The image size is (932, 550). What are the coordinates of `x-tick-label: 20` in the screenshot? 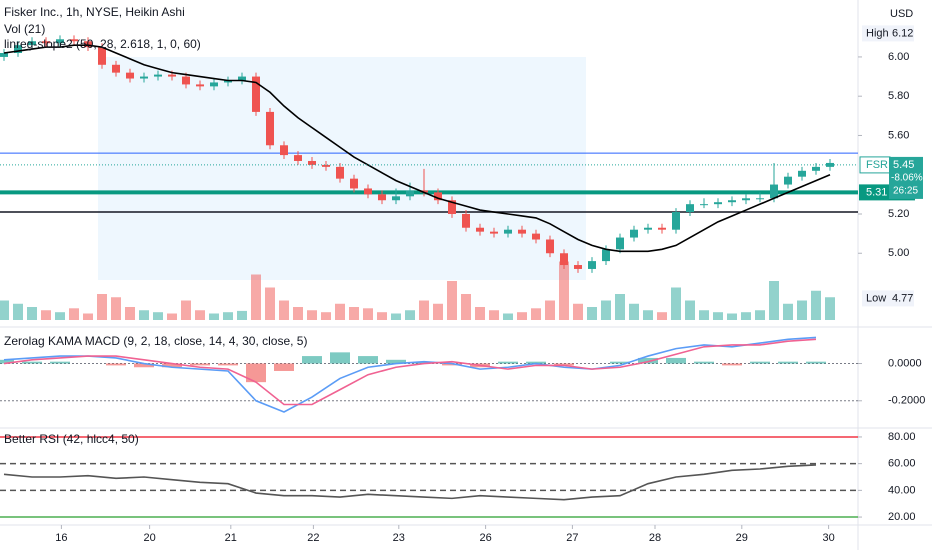 It's located at (149, 538).